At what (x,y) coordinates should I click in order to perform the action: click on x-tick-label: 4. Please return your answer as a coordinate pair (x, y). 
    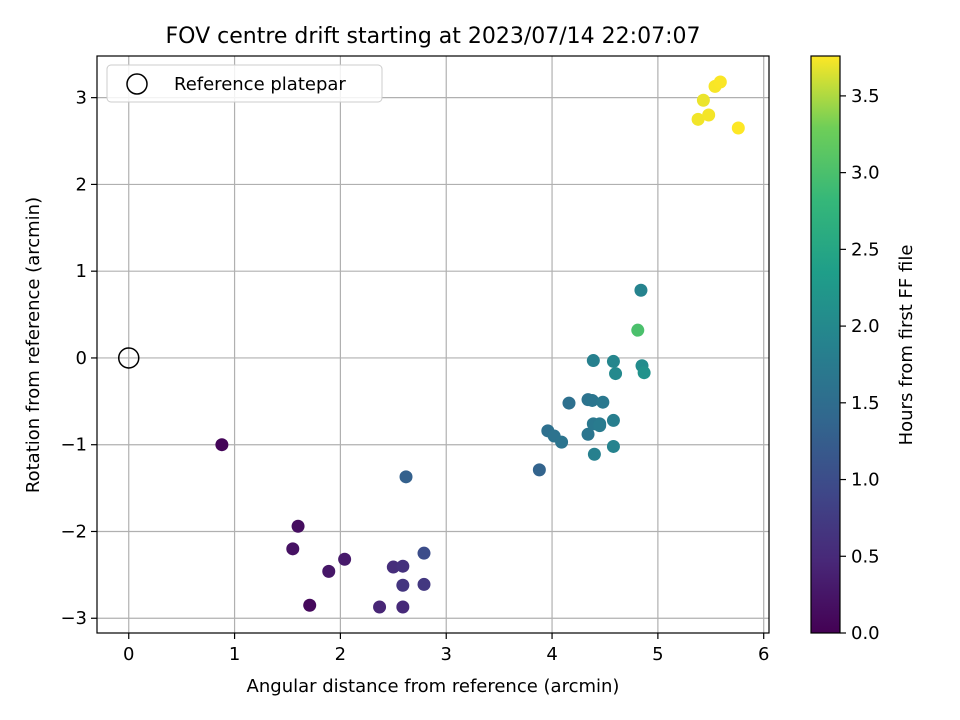
    Looking at the image, I should click on (551, 654).